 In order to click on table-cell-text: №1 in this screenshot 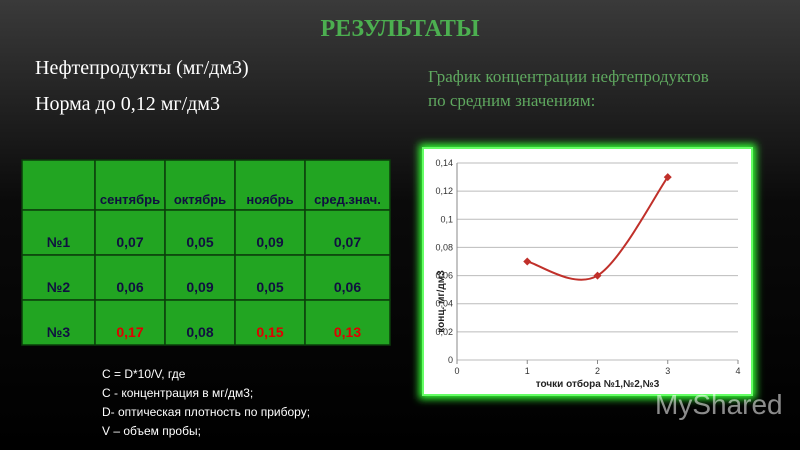, I will do `click(59, 242)`.